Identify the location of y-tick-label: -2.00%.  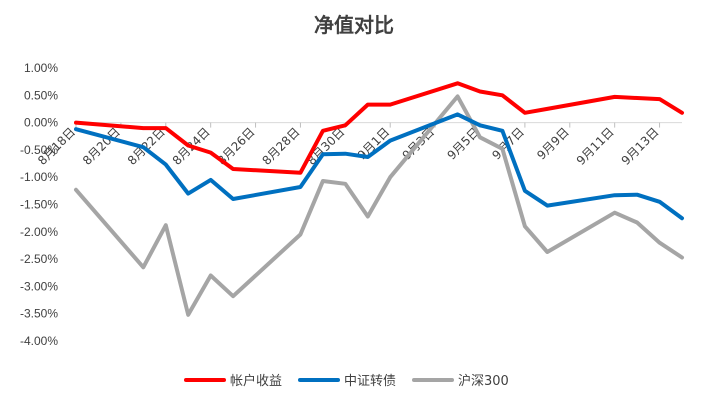
(39, 232).